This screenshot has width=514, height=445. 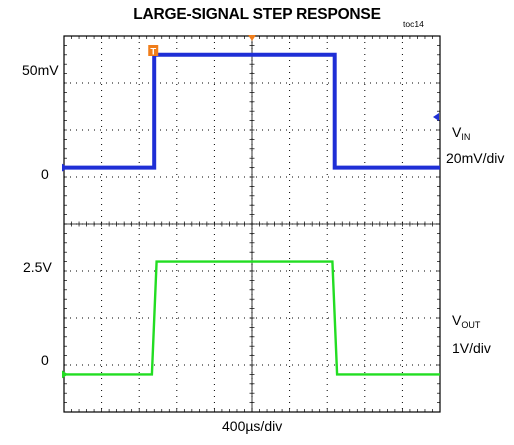 What do you see at coordinates (45, 360) in the screenshot?
I see `vout-tick-label-0: 0` at bounding box center [45, 360].